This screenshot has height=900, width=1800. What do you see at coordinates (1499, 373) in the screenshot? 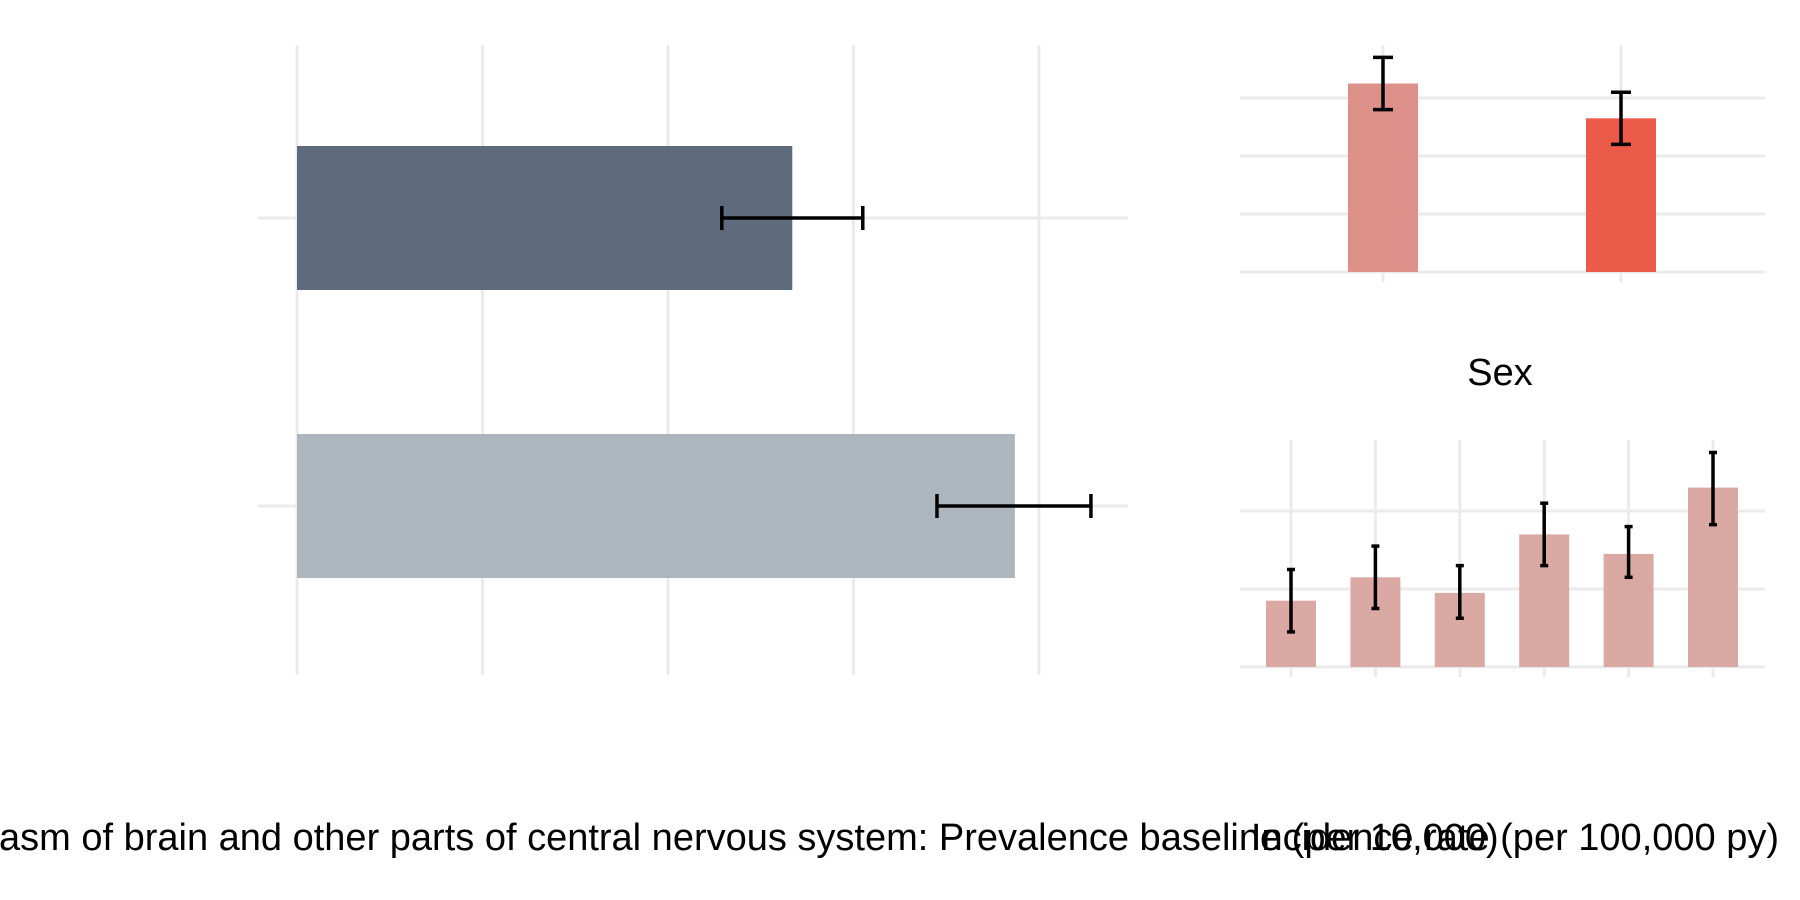
I see `sex-axis-title: Sex` at bounding box center [1499, 373].